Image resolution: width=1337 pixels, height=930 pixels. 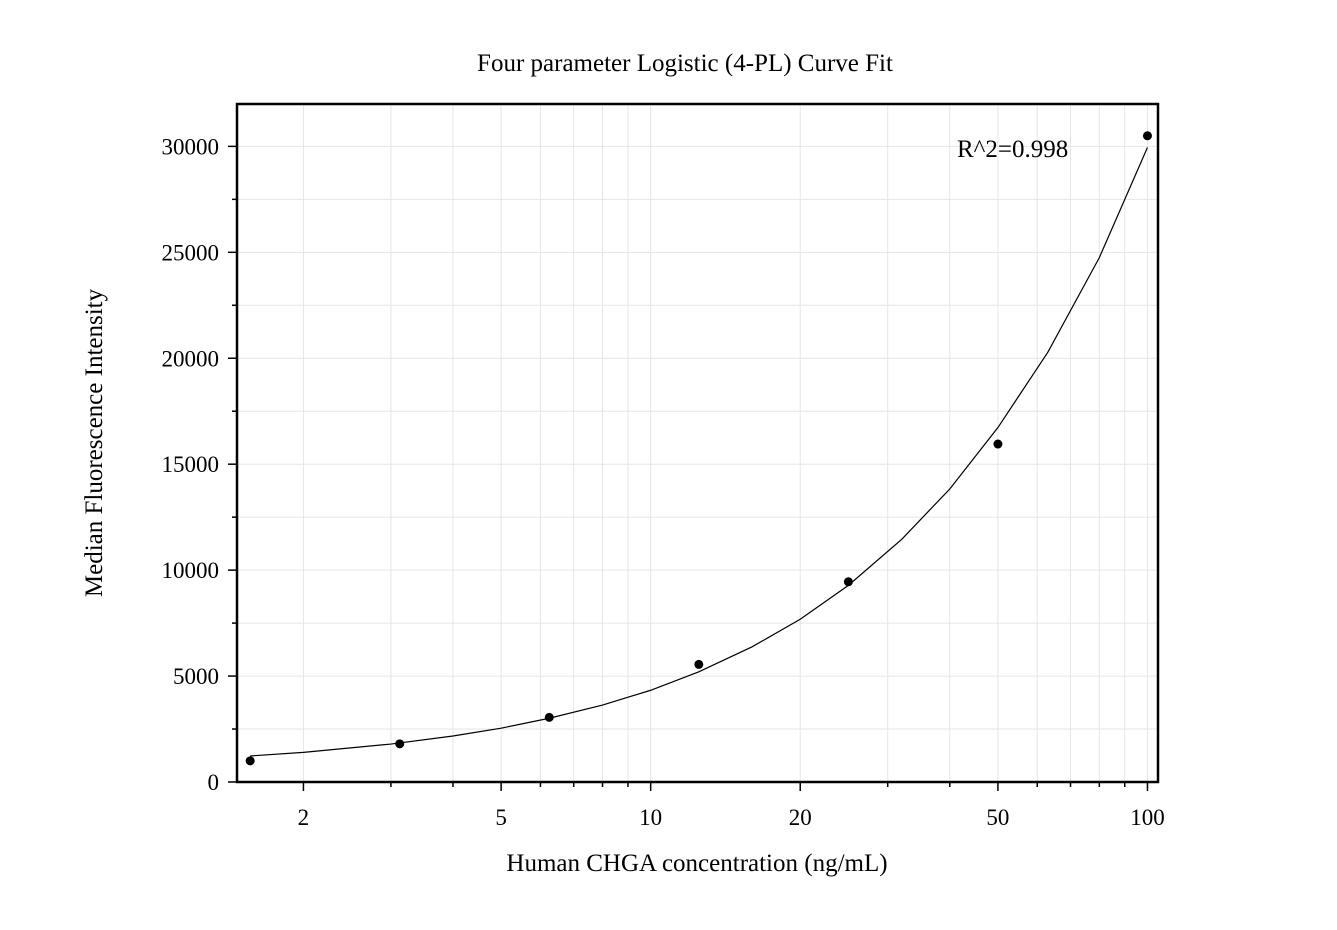 What do you see at coordinates (650, 817) in the screenshot?
I see `x-tick-label: 10` at bounding box center [650, 817].